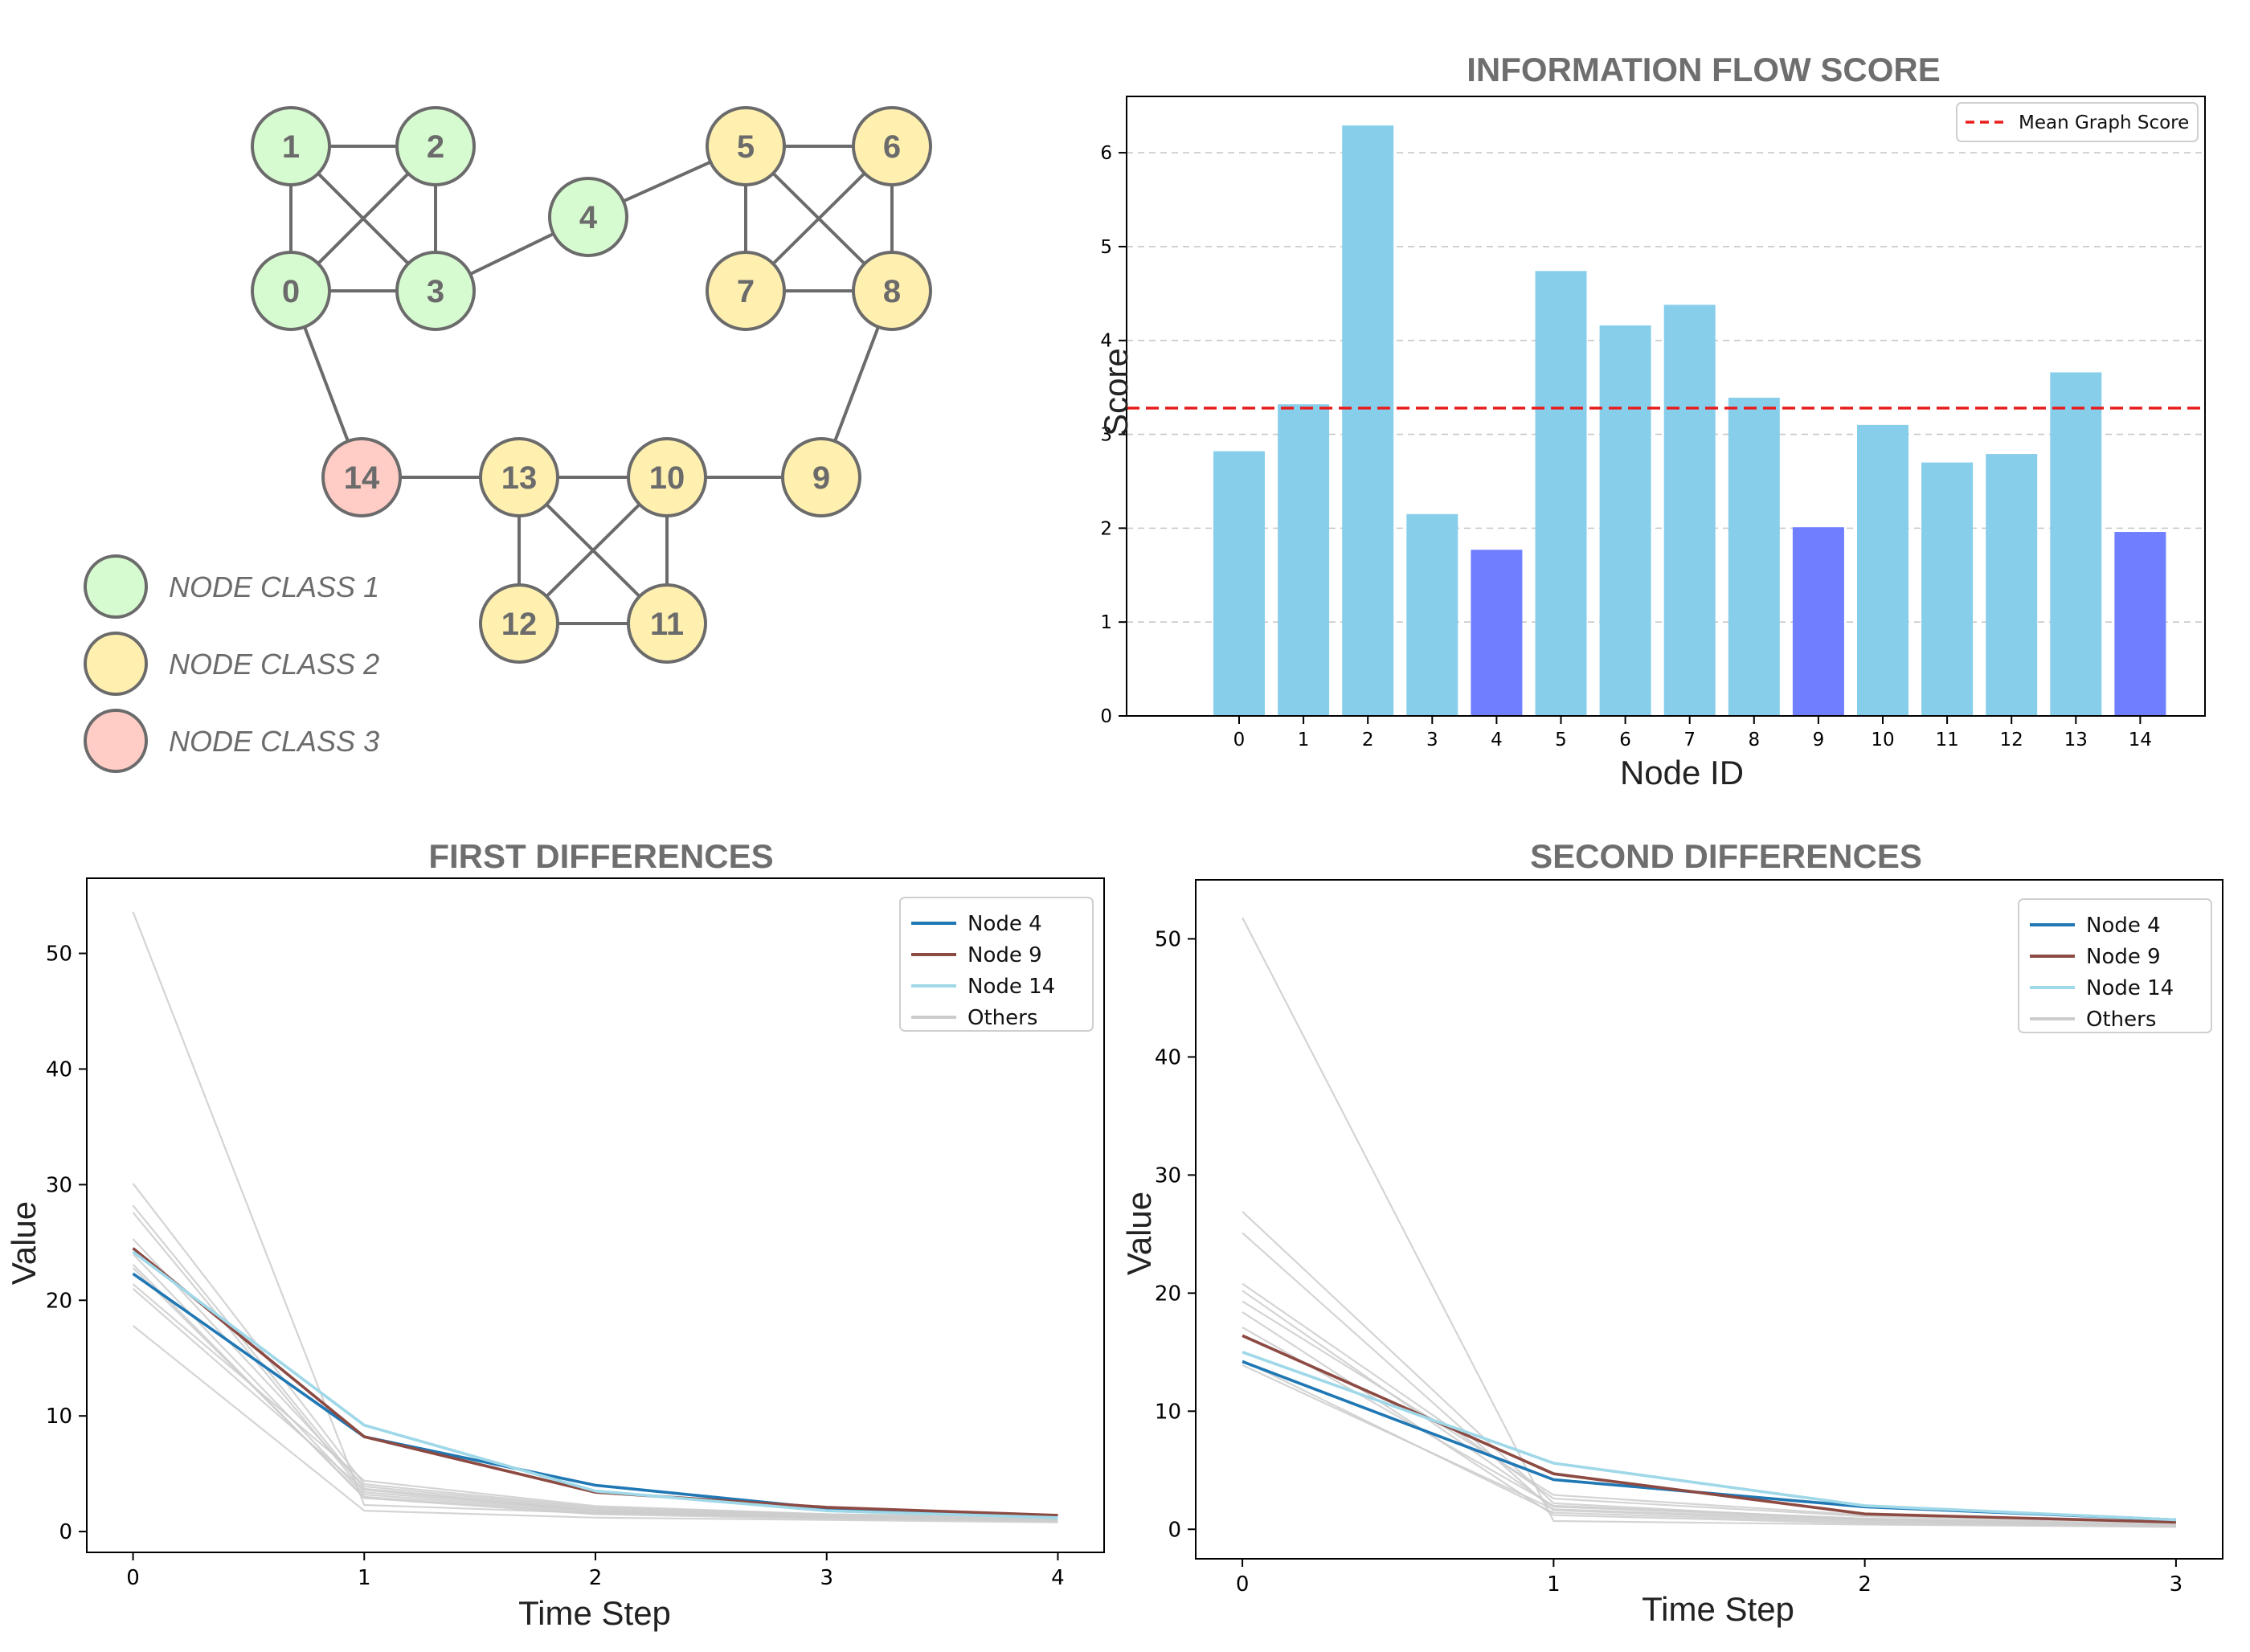 Image resolution: width=2250 pixels, height=1652 pixels. I want to click on fd-xtick-label: 2, so click(596, 1578).